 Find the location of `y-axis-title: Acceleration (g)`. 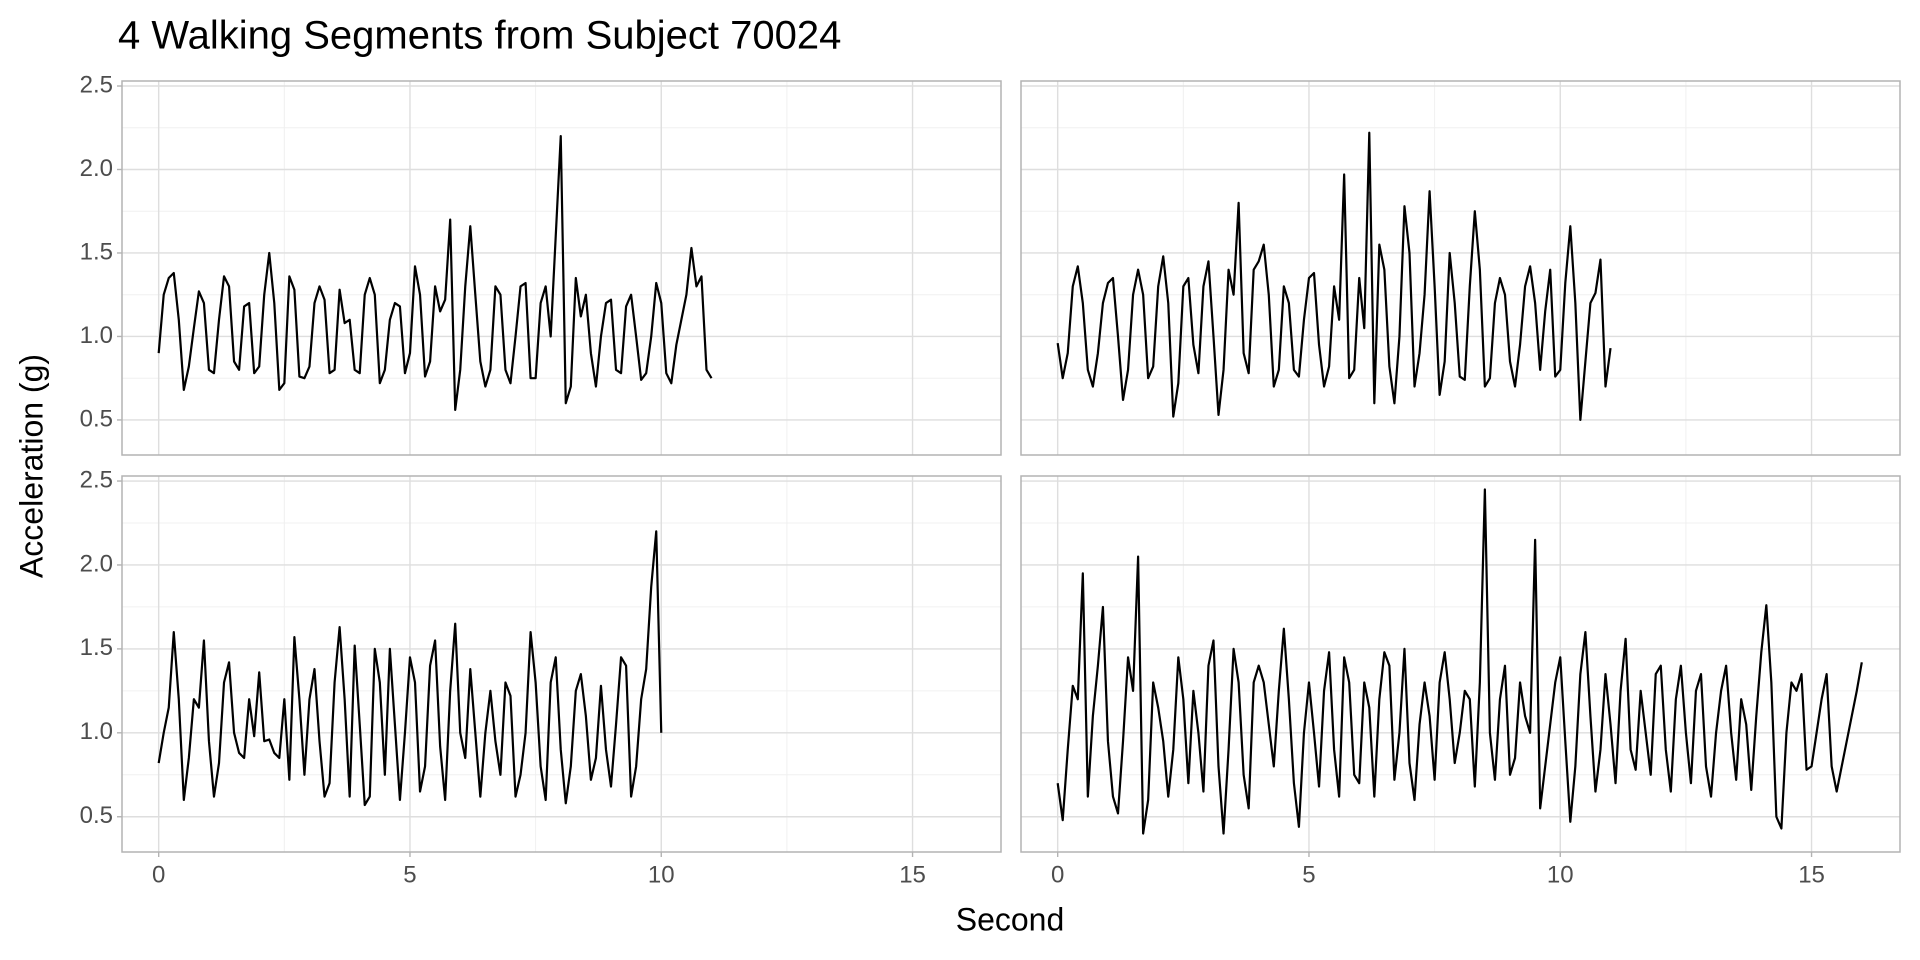

y-axis-title: Acceleration (g) is located at coordinates (31, 466).